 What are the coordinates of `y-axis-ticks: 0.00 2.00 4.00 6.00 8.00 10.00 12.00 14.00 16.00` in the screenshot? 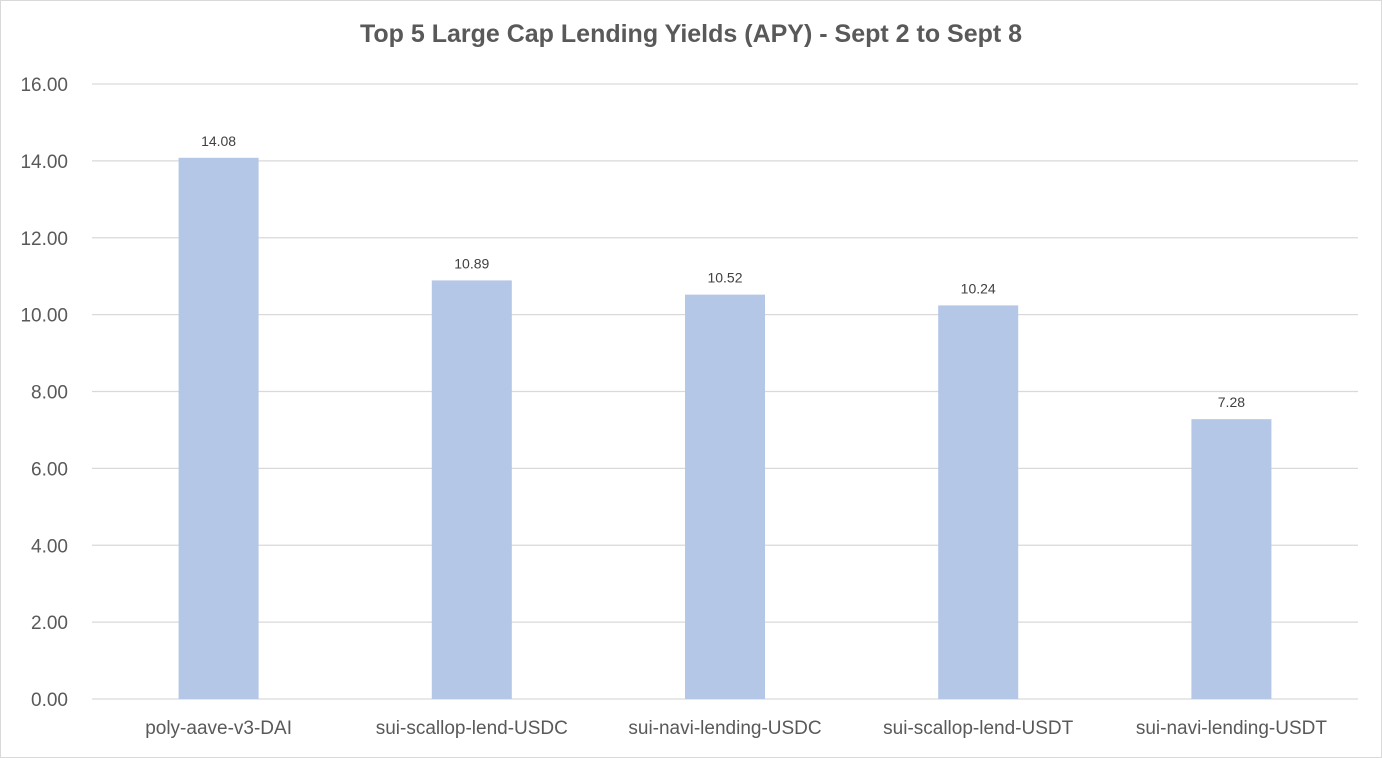 It's located at (44, 393).